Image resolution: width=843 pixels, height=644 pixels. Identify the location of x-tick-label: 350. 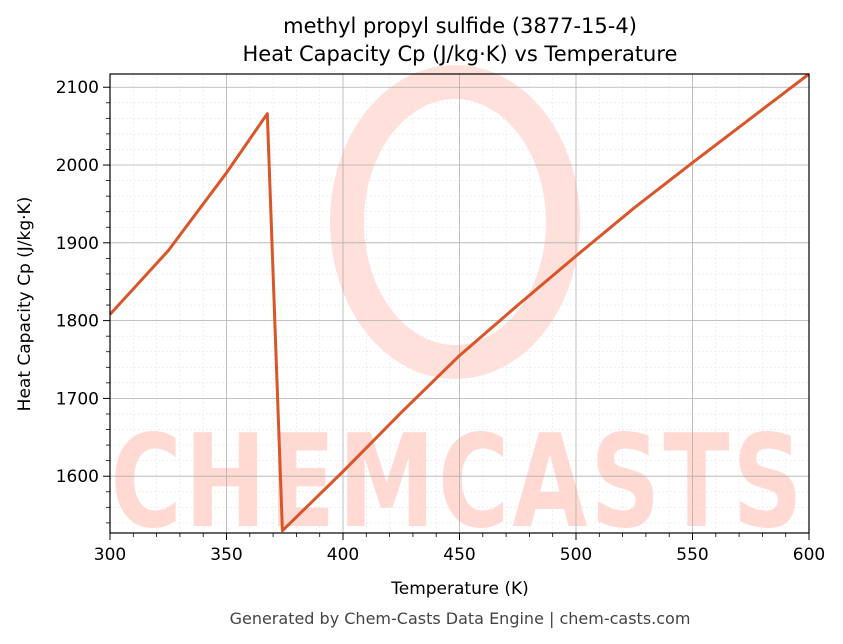
(226, 555).